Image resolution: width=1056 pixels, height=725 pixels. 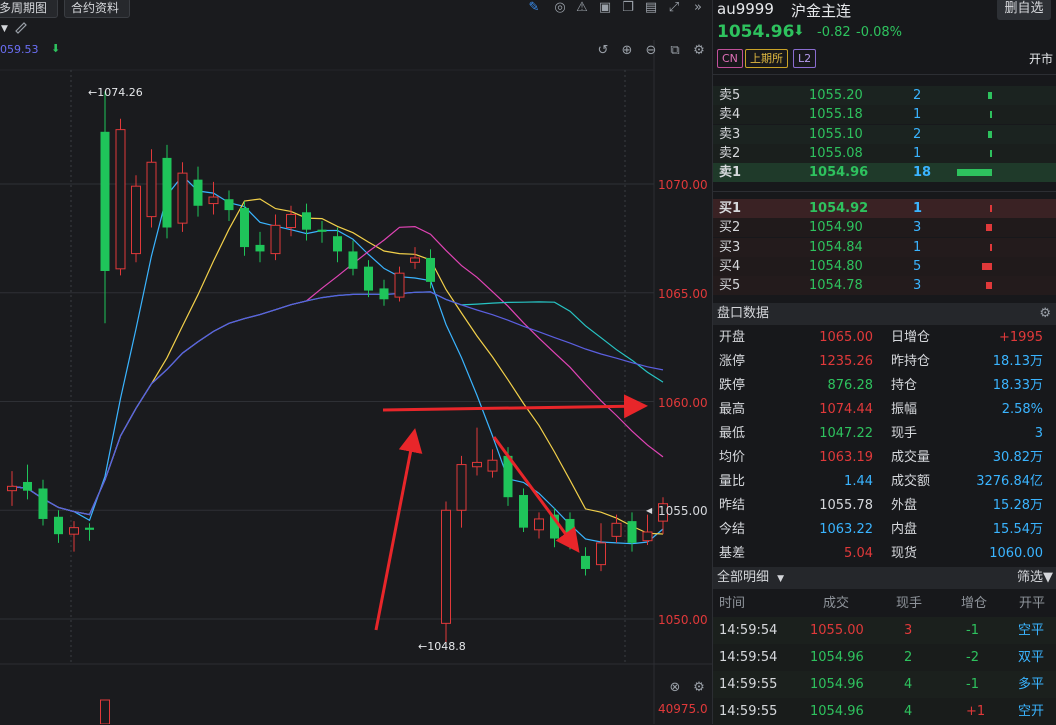 What do you see at coordinates (675, 687) in the screenshot?
I see `close-pane-icon: ⊗` at bounding box center [675, 687].